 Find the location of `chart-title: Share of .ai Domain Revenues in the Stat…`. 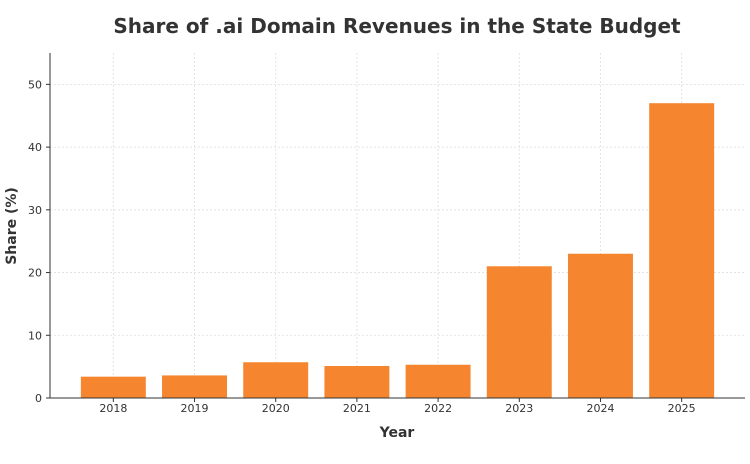

chart-title: Share of .ai Domain Revenues in the Stat… is located at coordinates (397, 26).